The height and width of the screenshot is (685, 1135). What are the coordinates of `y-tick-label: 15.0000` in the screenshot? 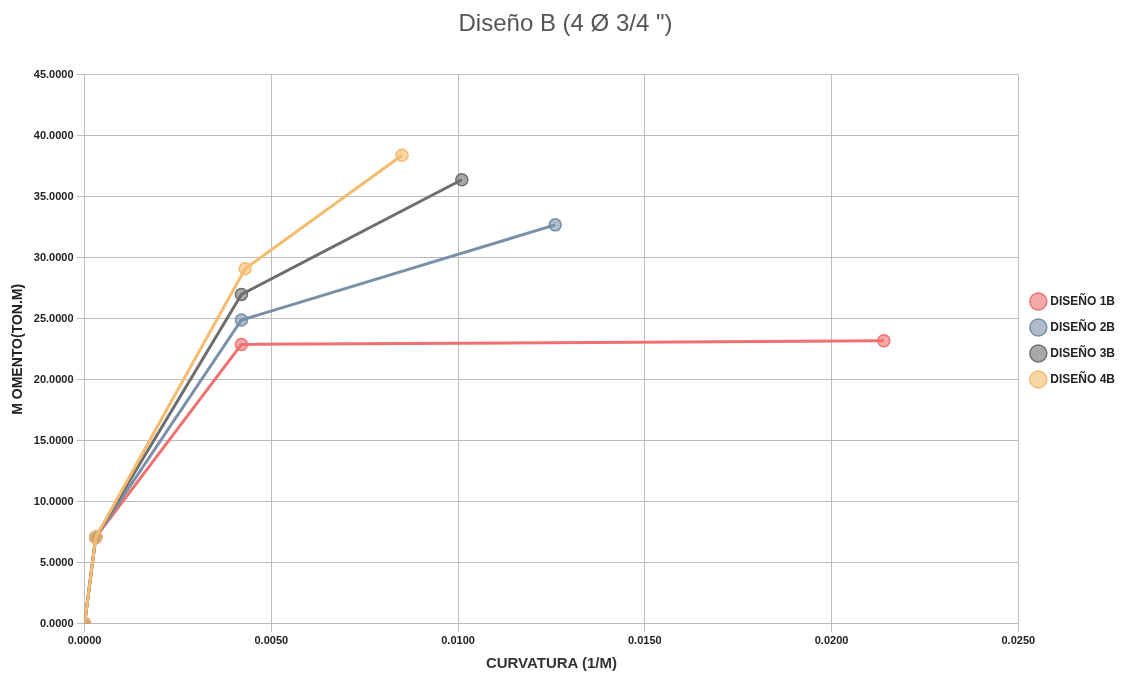 It's located at (53, 439).